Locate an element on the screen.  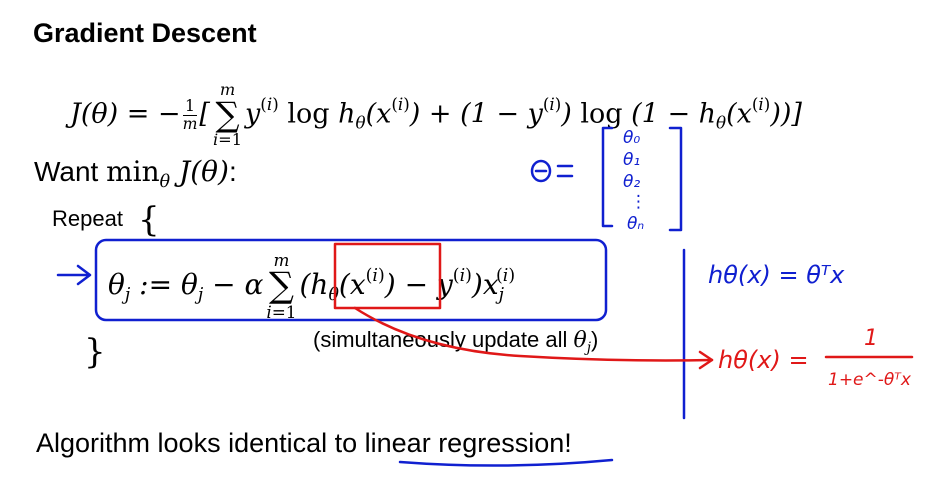
linear-hypothesis-text: hθ(x) = θᵀx is located at coordinates (776, 275).